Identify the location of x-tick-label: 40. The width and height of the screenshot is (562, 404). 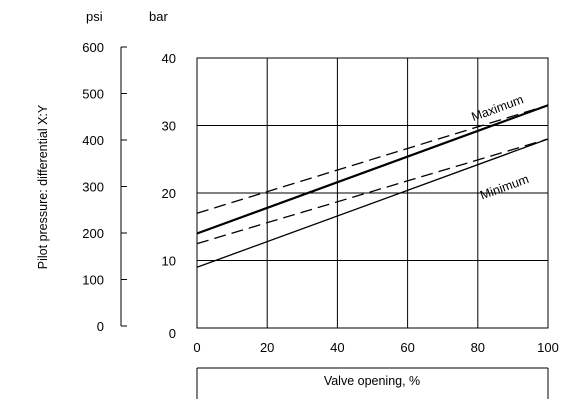
(337, 347).